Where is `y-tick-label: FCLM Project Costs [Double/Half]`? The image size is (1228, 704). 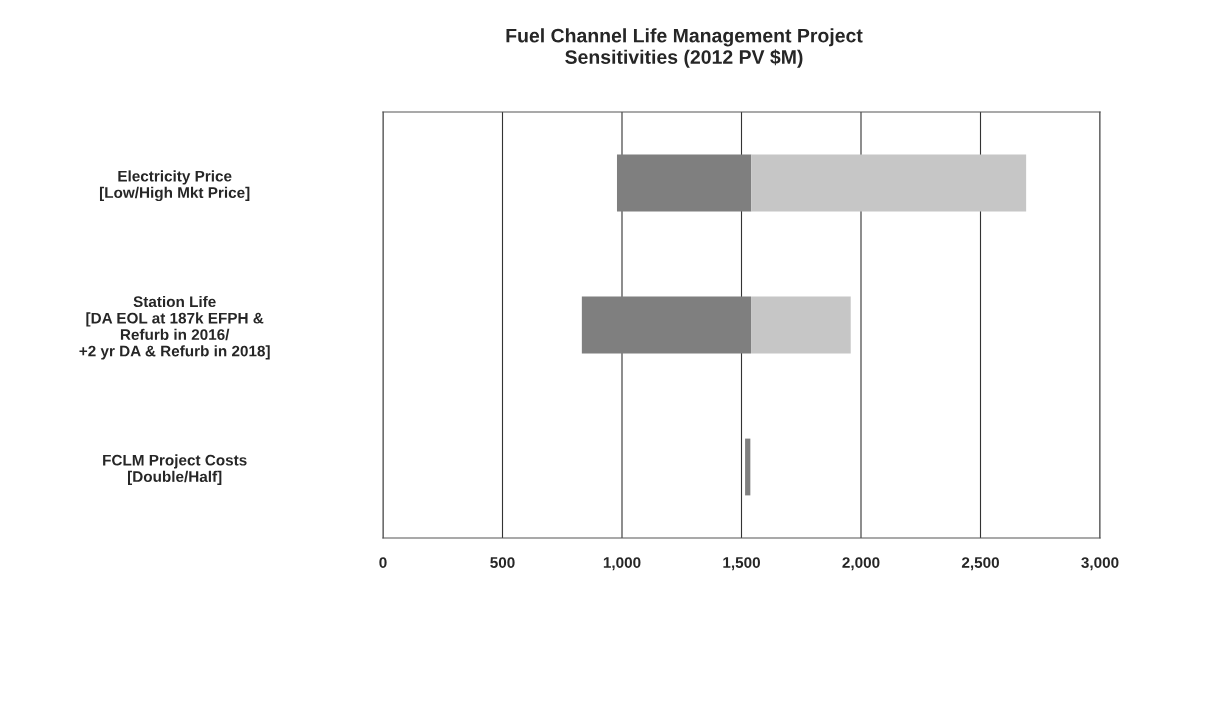
y-tick-label: FCLM Project Costs [Double/Half] is located at coordinates (175, 470).